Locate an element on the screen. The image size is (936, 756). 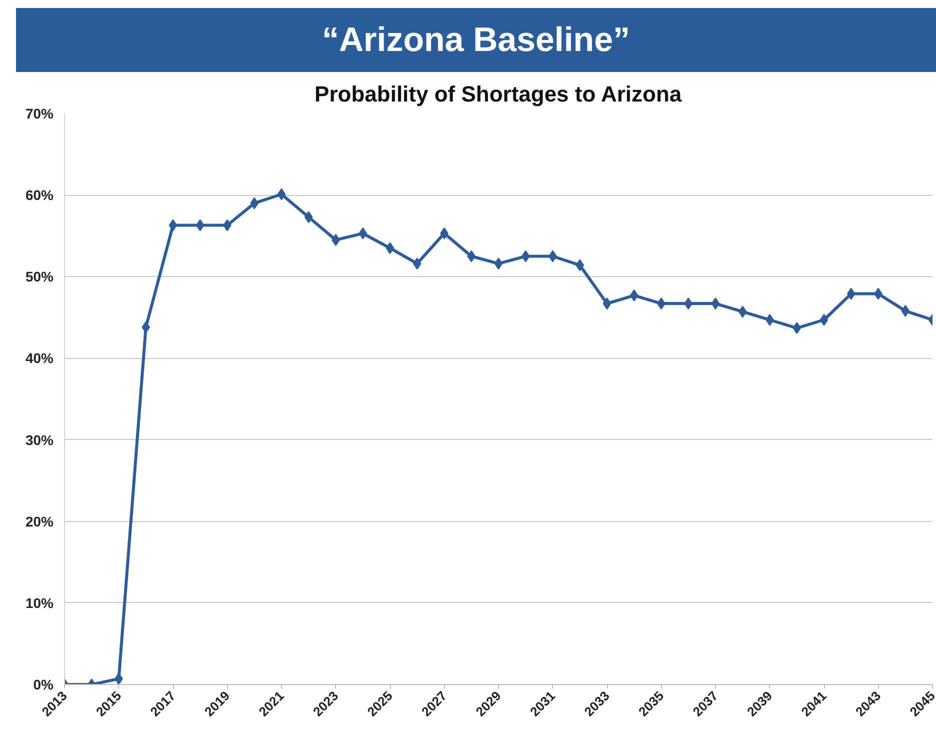
y-tick-label: 40% is located at coordinates (39, 358).